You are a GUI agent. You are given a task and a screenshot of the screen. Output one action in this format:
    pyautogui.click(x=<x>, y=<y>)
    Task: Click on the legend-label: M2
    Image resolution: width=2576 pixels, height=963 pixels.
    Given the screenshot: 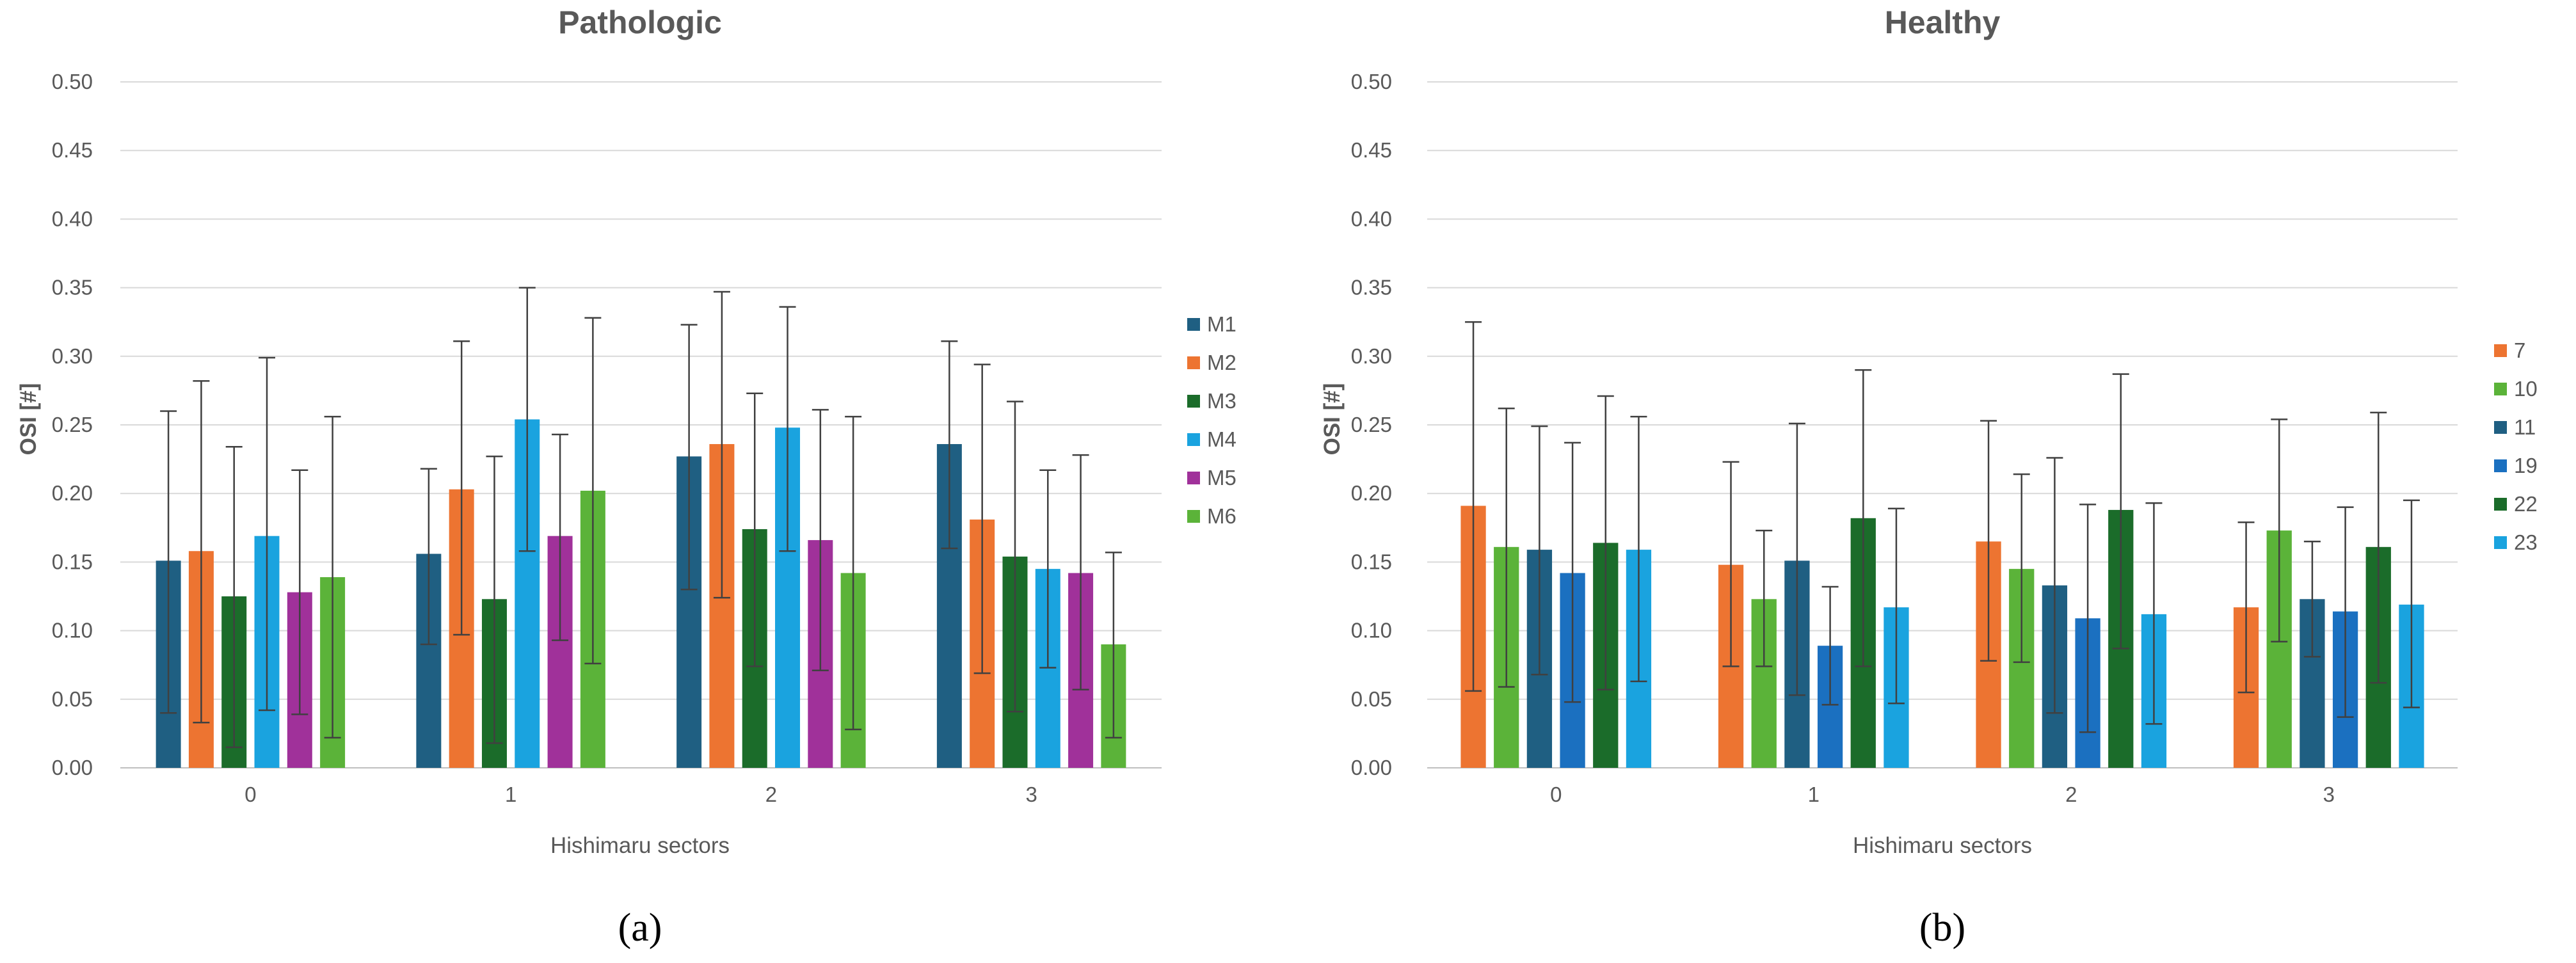 What is the action you would take?
    pyautogui.click(x=1221, y=362)
    